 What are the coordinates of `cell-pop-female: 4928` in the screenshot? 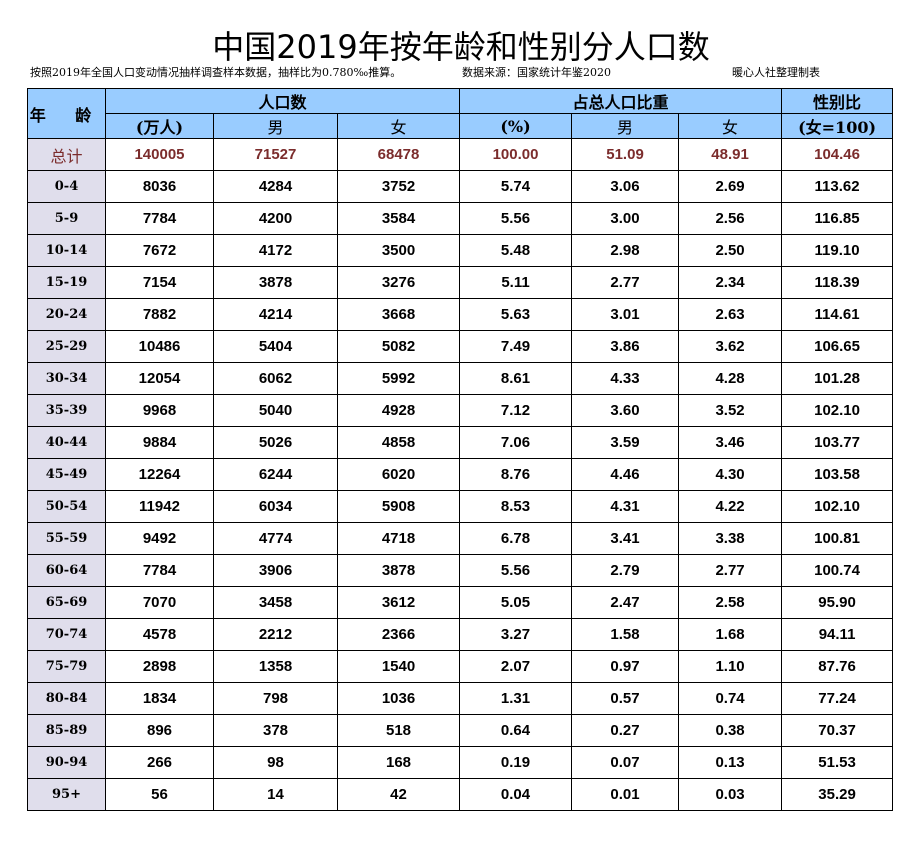 It's located at (398, 410).